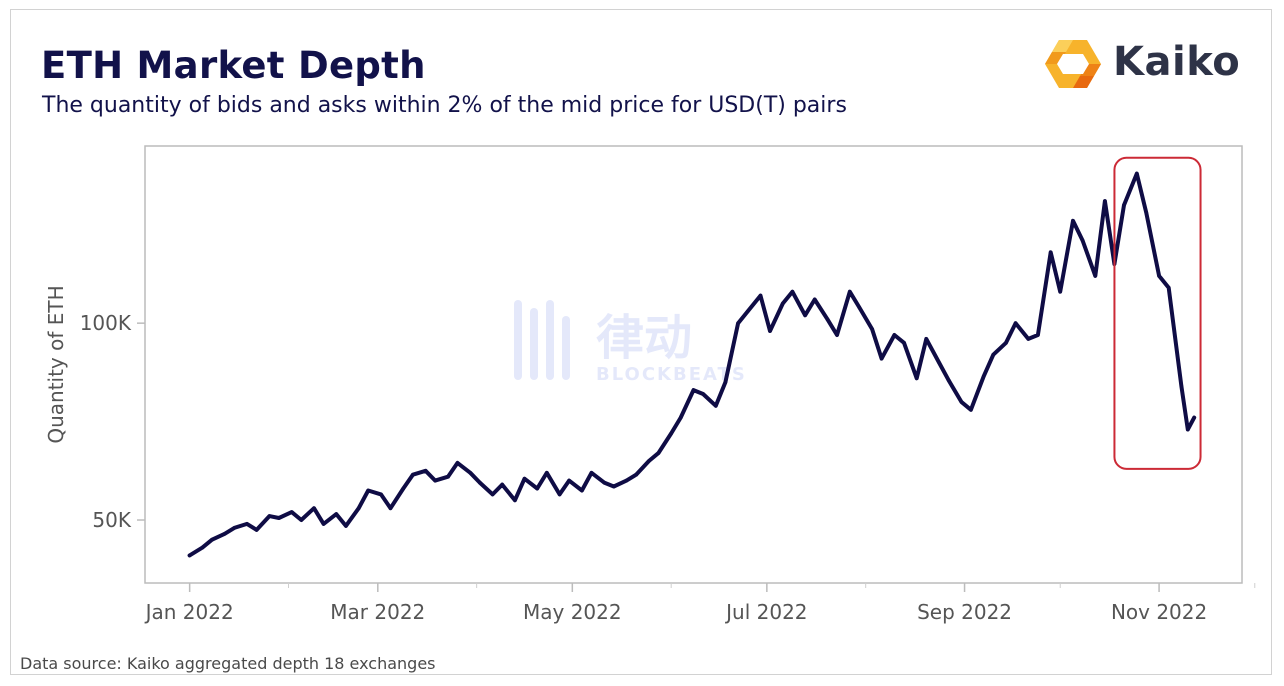  What do you see at coordinates (572, 612) in the screenshot?
I see `x-tick-label: May 2022` at bounding box center [572, 612].